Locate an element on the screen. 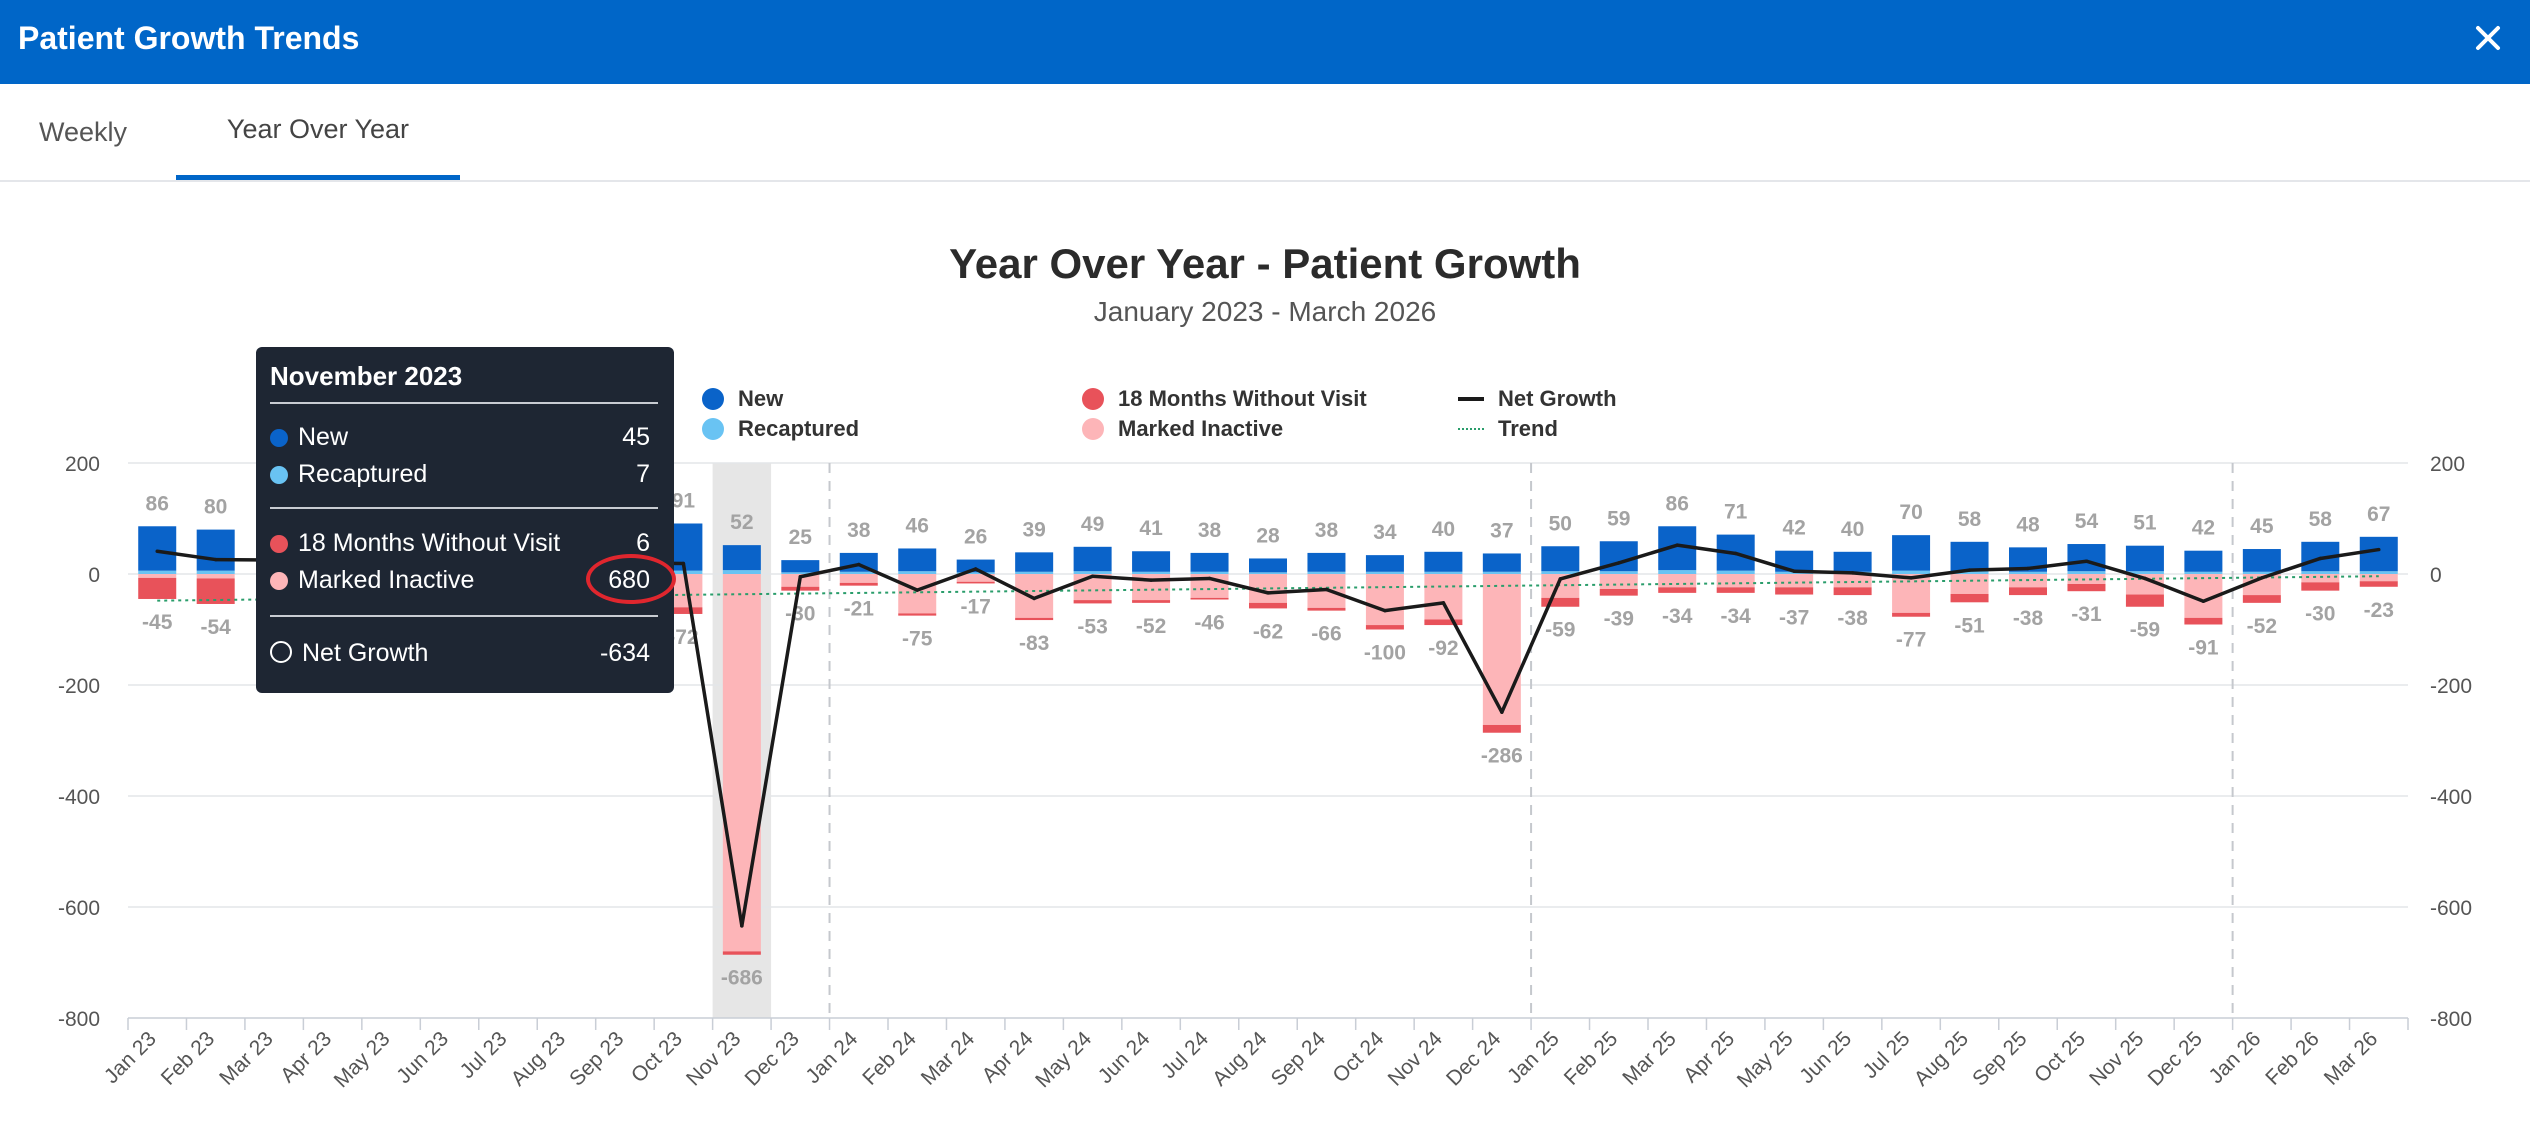  legend-net-growth: Net Growth is located at coordinates (1537, 399).